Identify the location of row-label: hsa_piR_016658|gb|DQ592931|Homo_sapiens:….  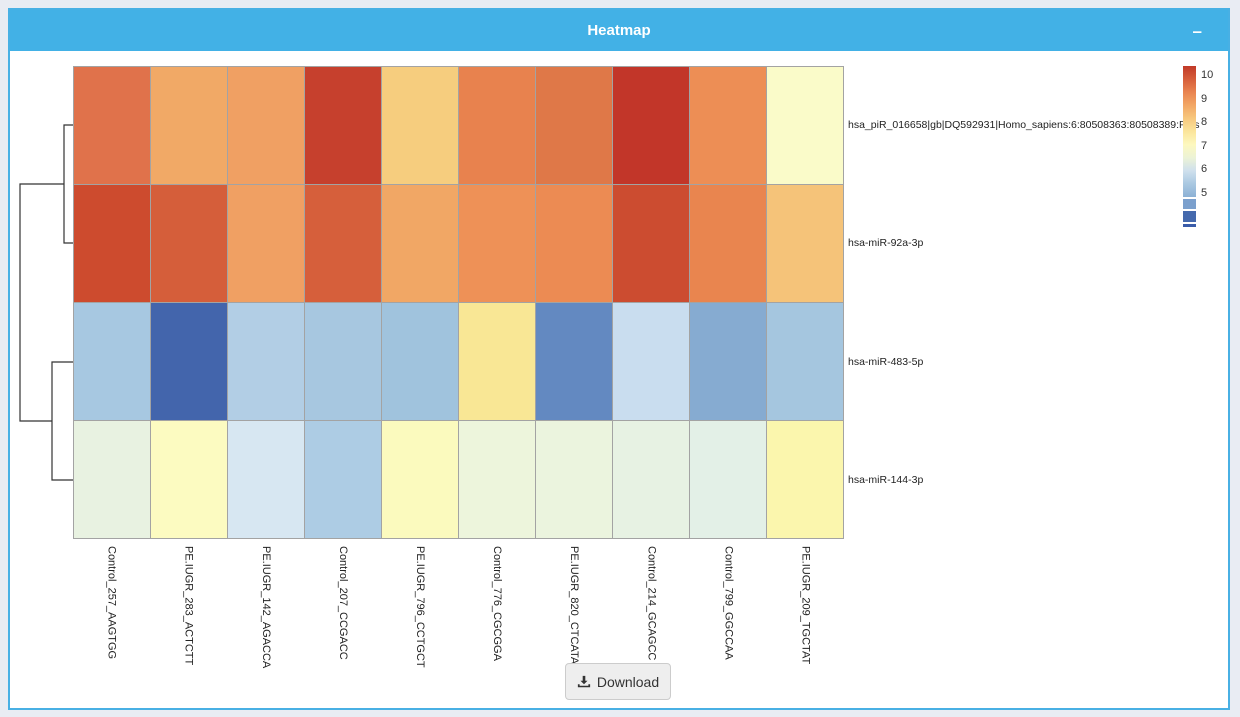
(1024, 125).